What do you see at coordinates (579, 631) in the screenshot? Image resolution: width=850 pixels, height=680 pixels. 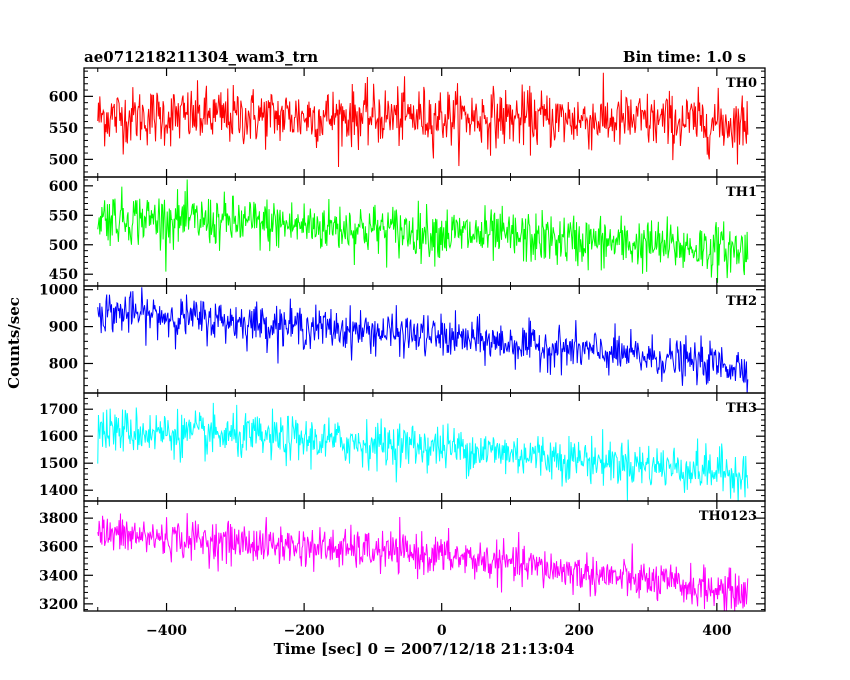 I see `x-tick-label: 200` at bounding box center [579, 631].